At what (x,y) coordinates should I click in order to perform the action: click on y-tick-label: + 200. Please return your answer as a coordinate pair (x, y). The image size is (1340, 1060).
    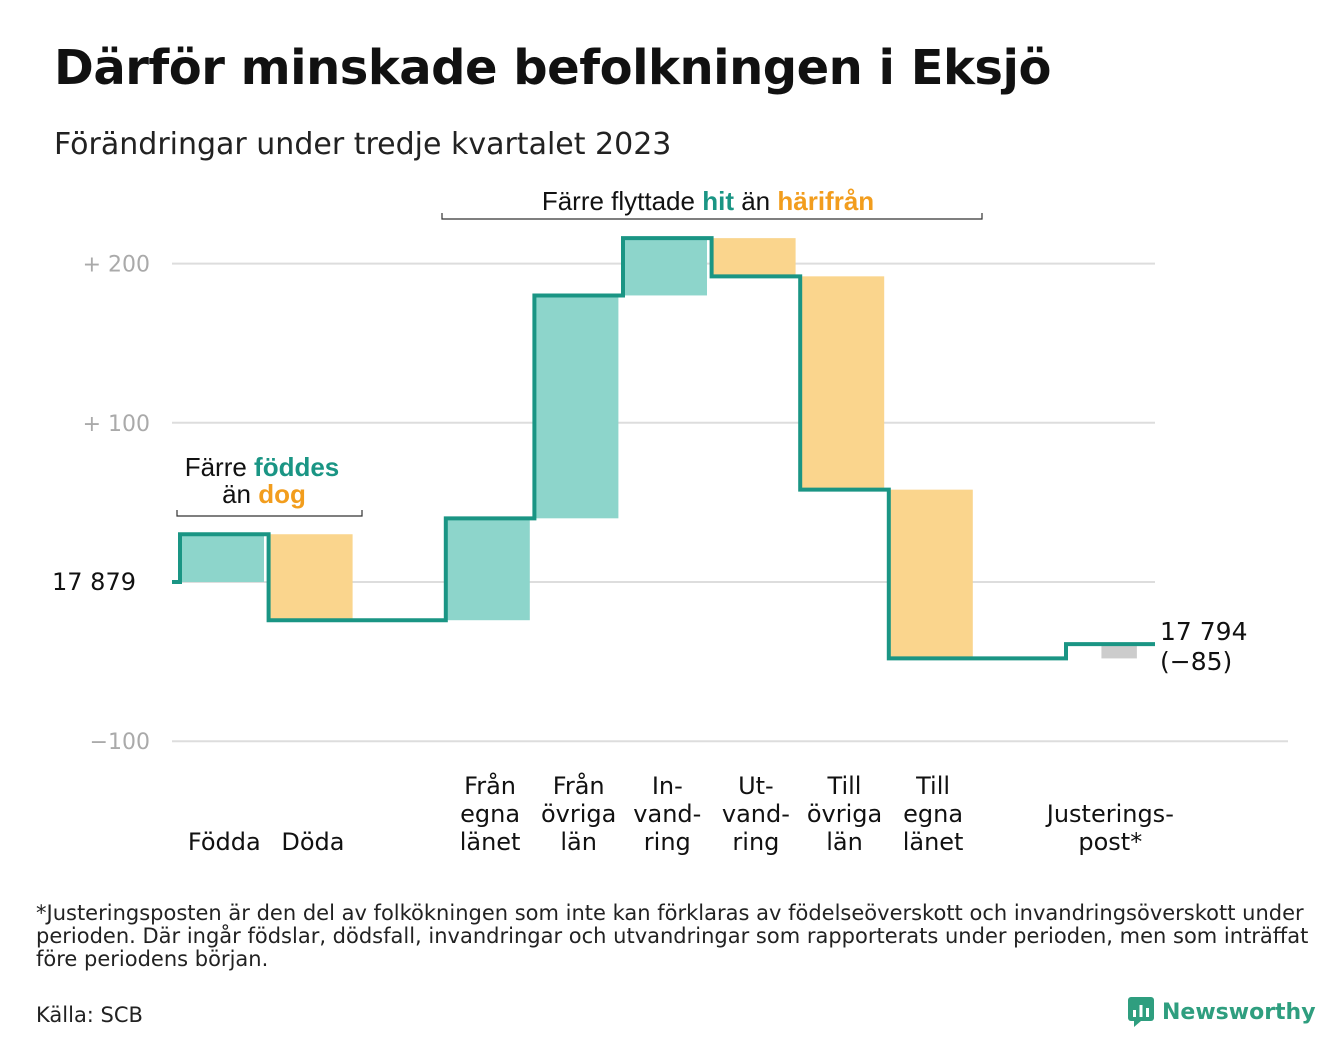
    Looking at the image, I should click on (116, 265).